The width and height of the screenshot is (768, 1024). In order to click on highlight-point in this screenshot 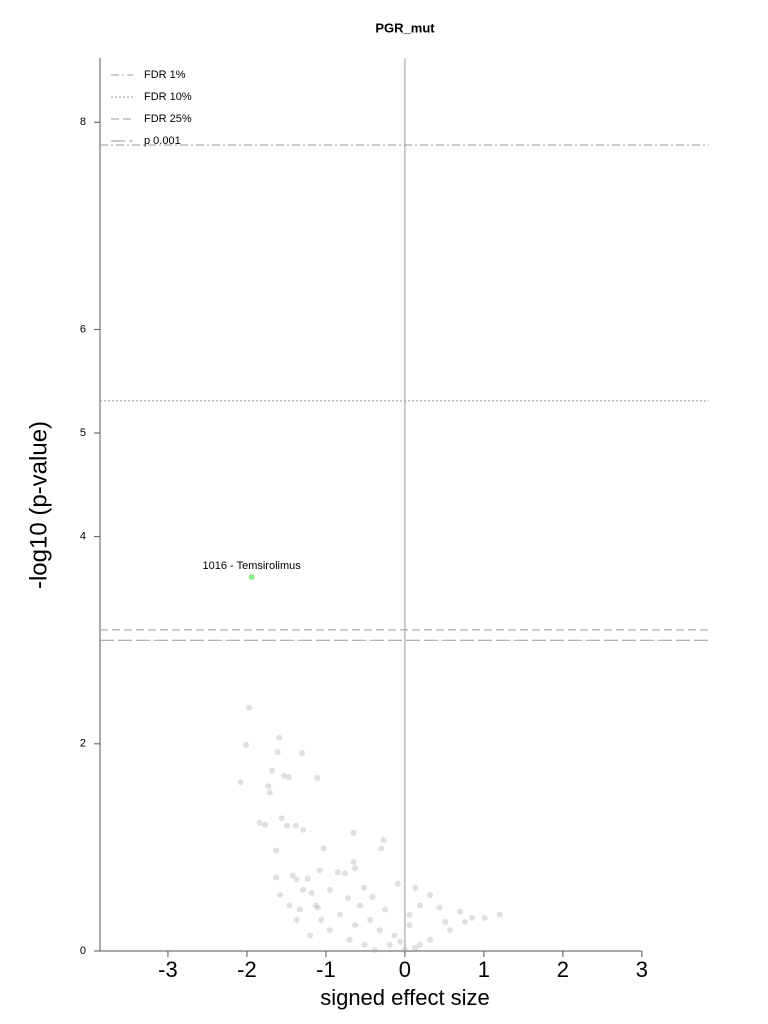, I will do `click(251, 577)`.